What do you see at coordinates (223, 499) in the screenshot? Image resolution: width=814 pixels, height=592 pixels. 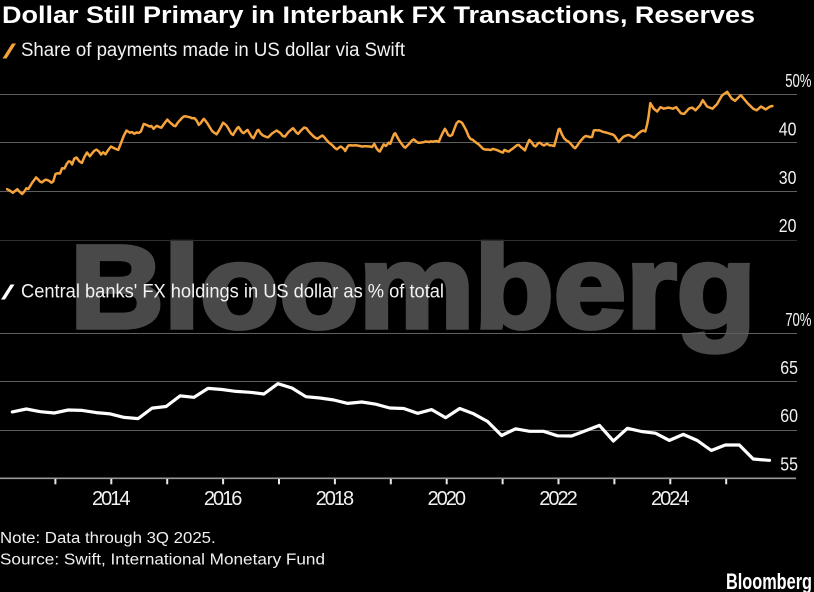 I see `svg-text: 2016` at bounding box center [223, 499].